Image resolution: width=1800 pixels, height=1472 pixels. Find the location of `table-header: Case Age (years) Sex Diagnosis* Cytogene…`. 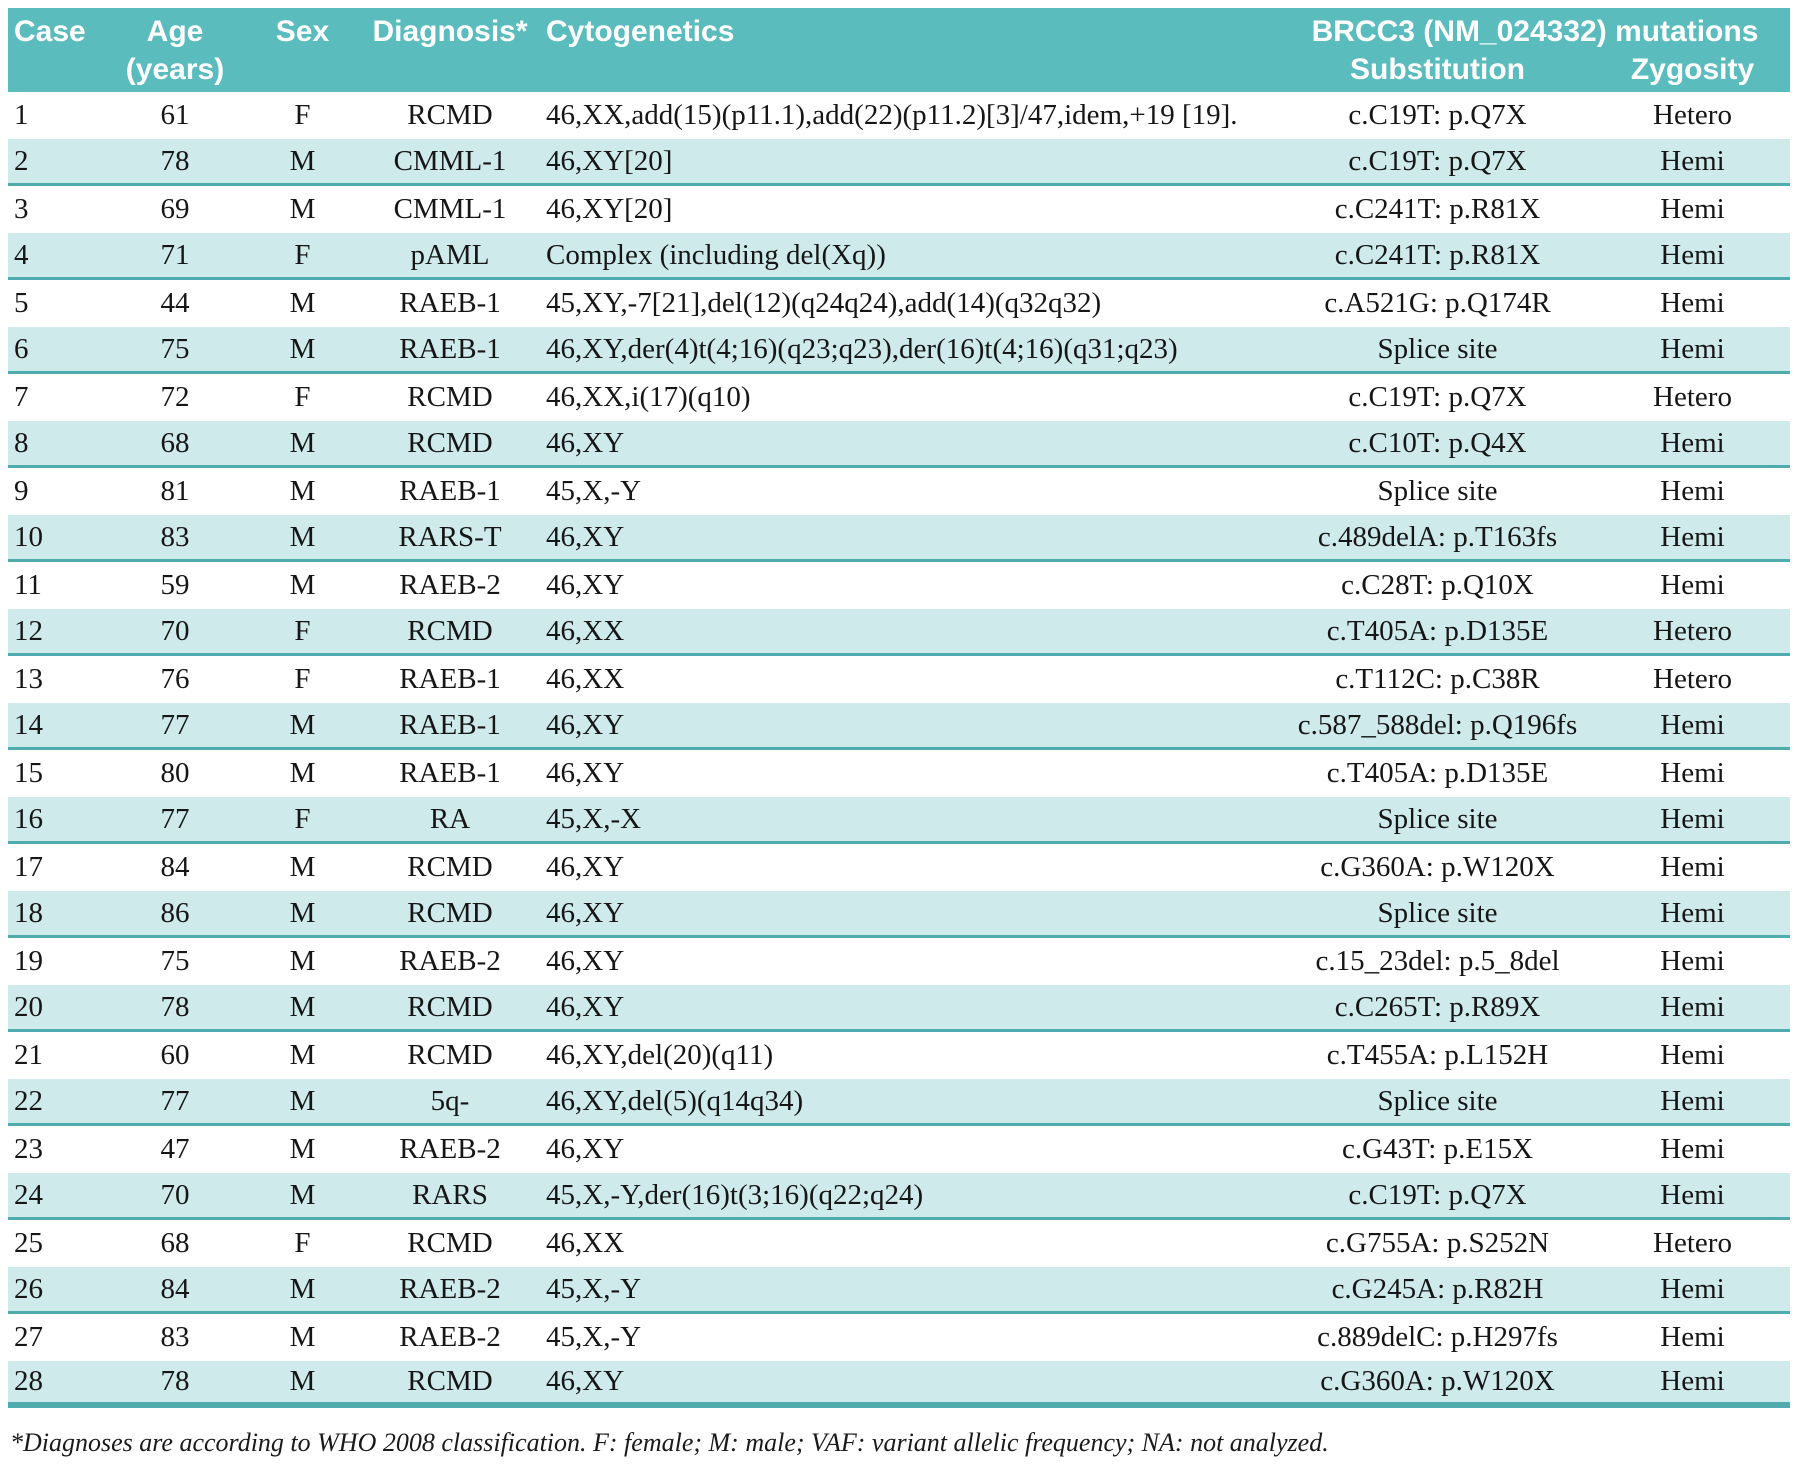

table-header: Case Age (years) Sex Diagnosis* Cytogene… is located at coordinates (899, 50).